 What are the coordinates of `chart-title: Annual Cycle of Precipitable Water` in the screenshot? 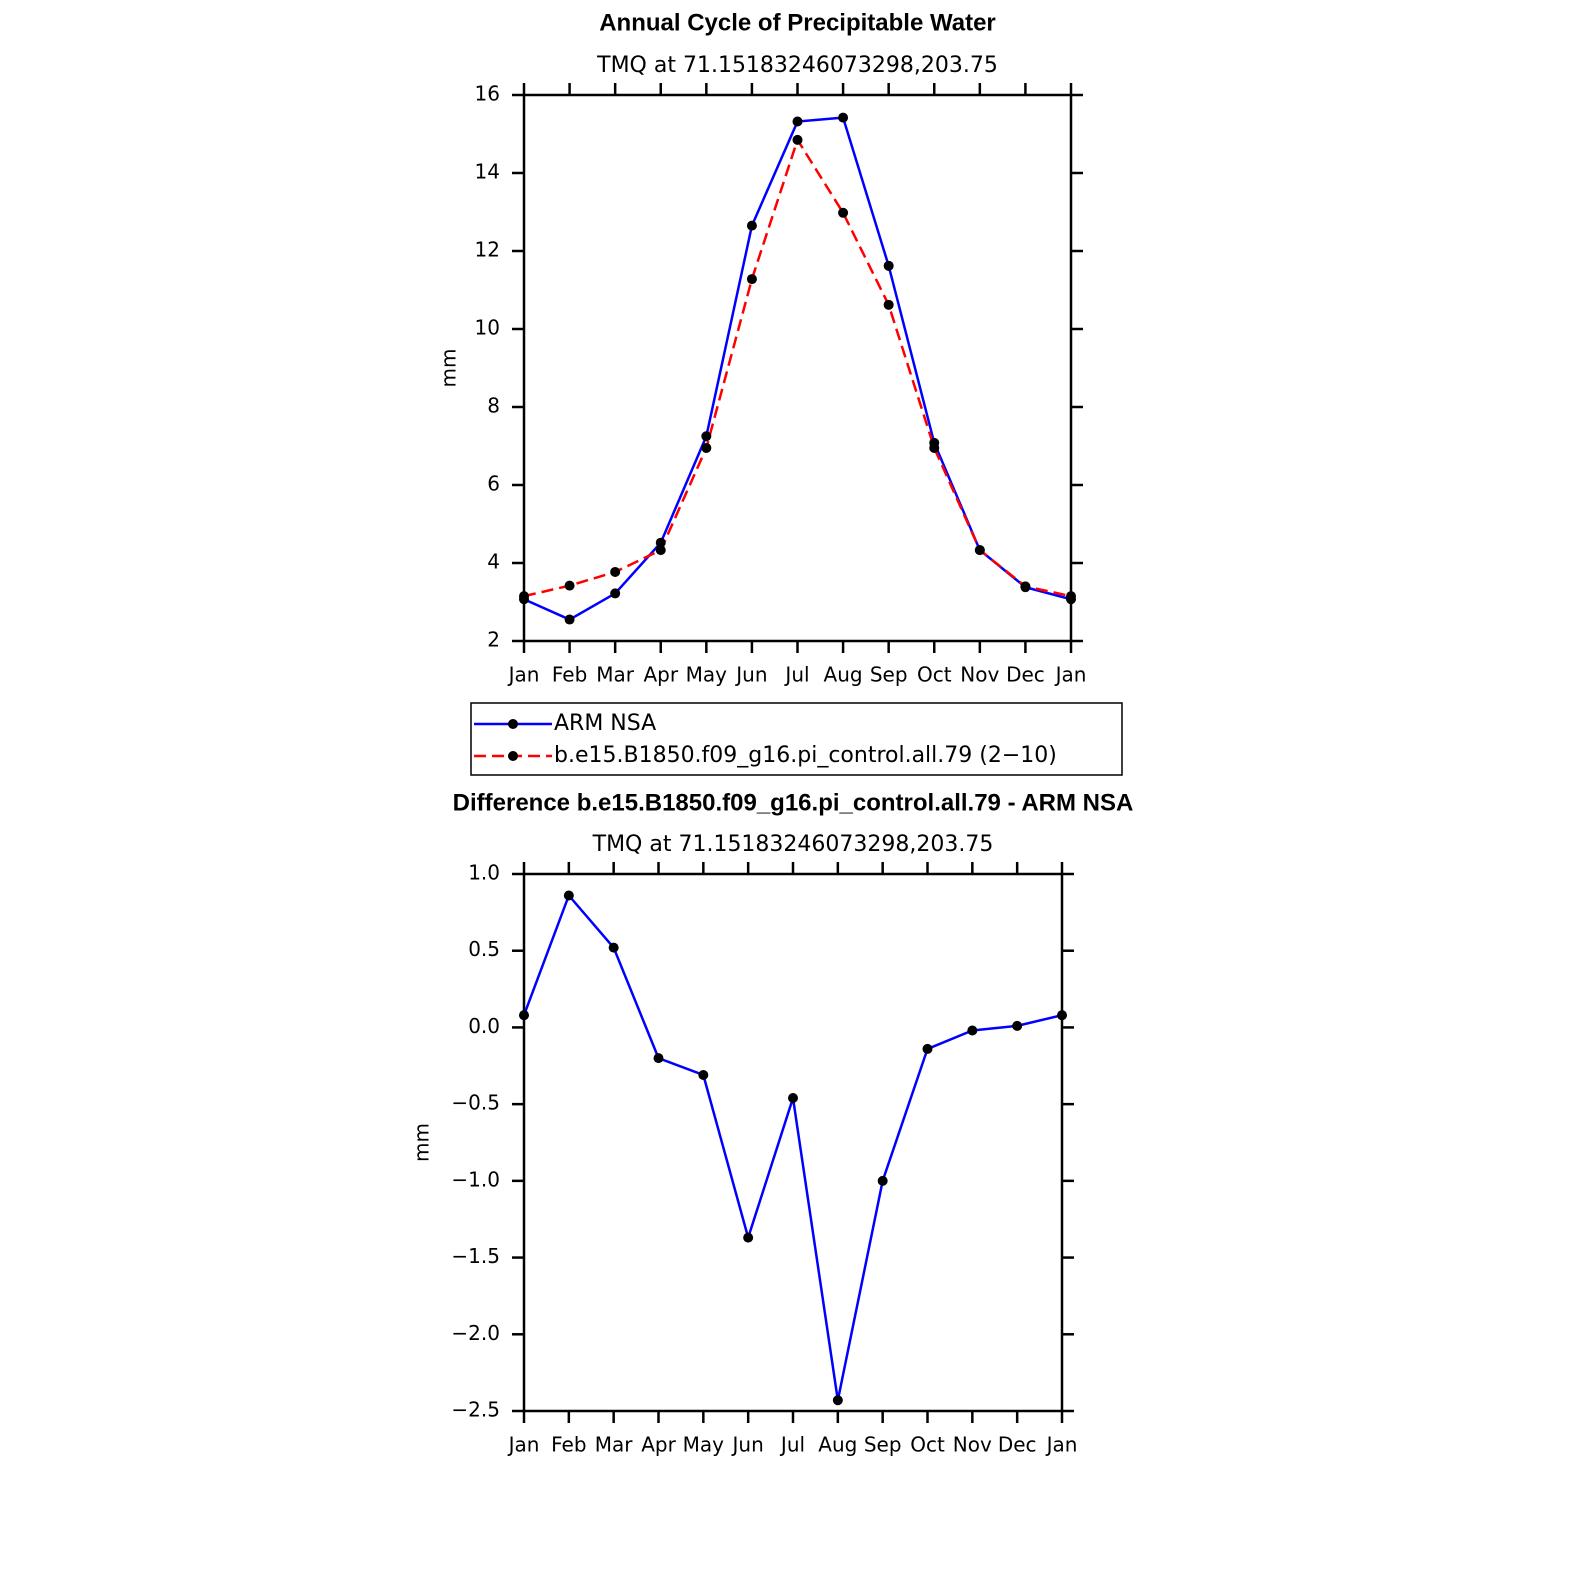 It's located at (797, 22).